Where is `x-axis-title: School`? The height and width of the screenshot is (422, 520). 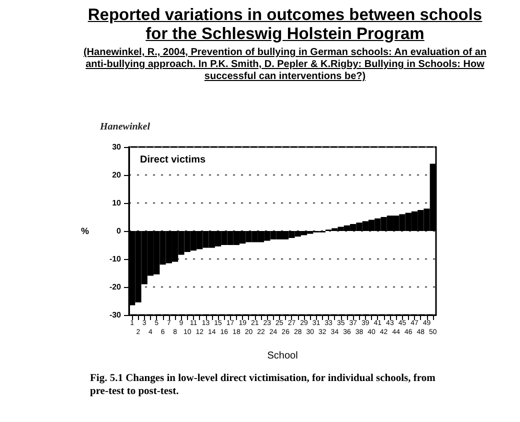 x-axis-title: School is located at coordinates (282, 356).